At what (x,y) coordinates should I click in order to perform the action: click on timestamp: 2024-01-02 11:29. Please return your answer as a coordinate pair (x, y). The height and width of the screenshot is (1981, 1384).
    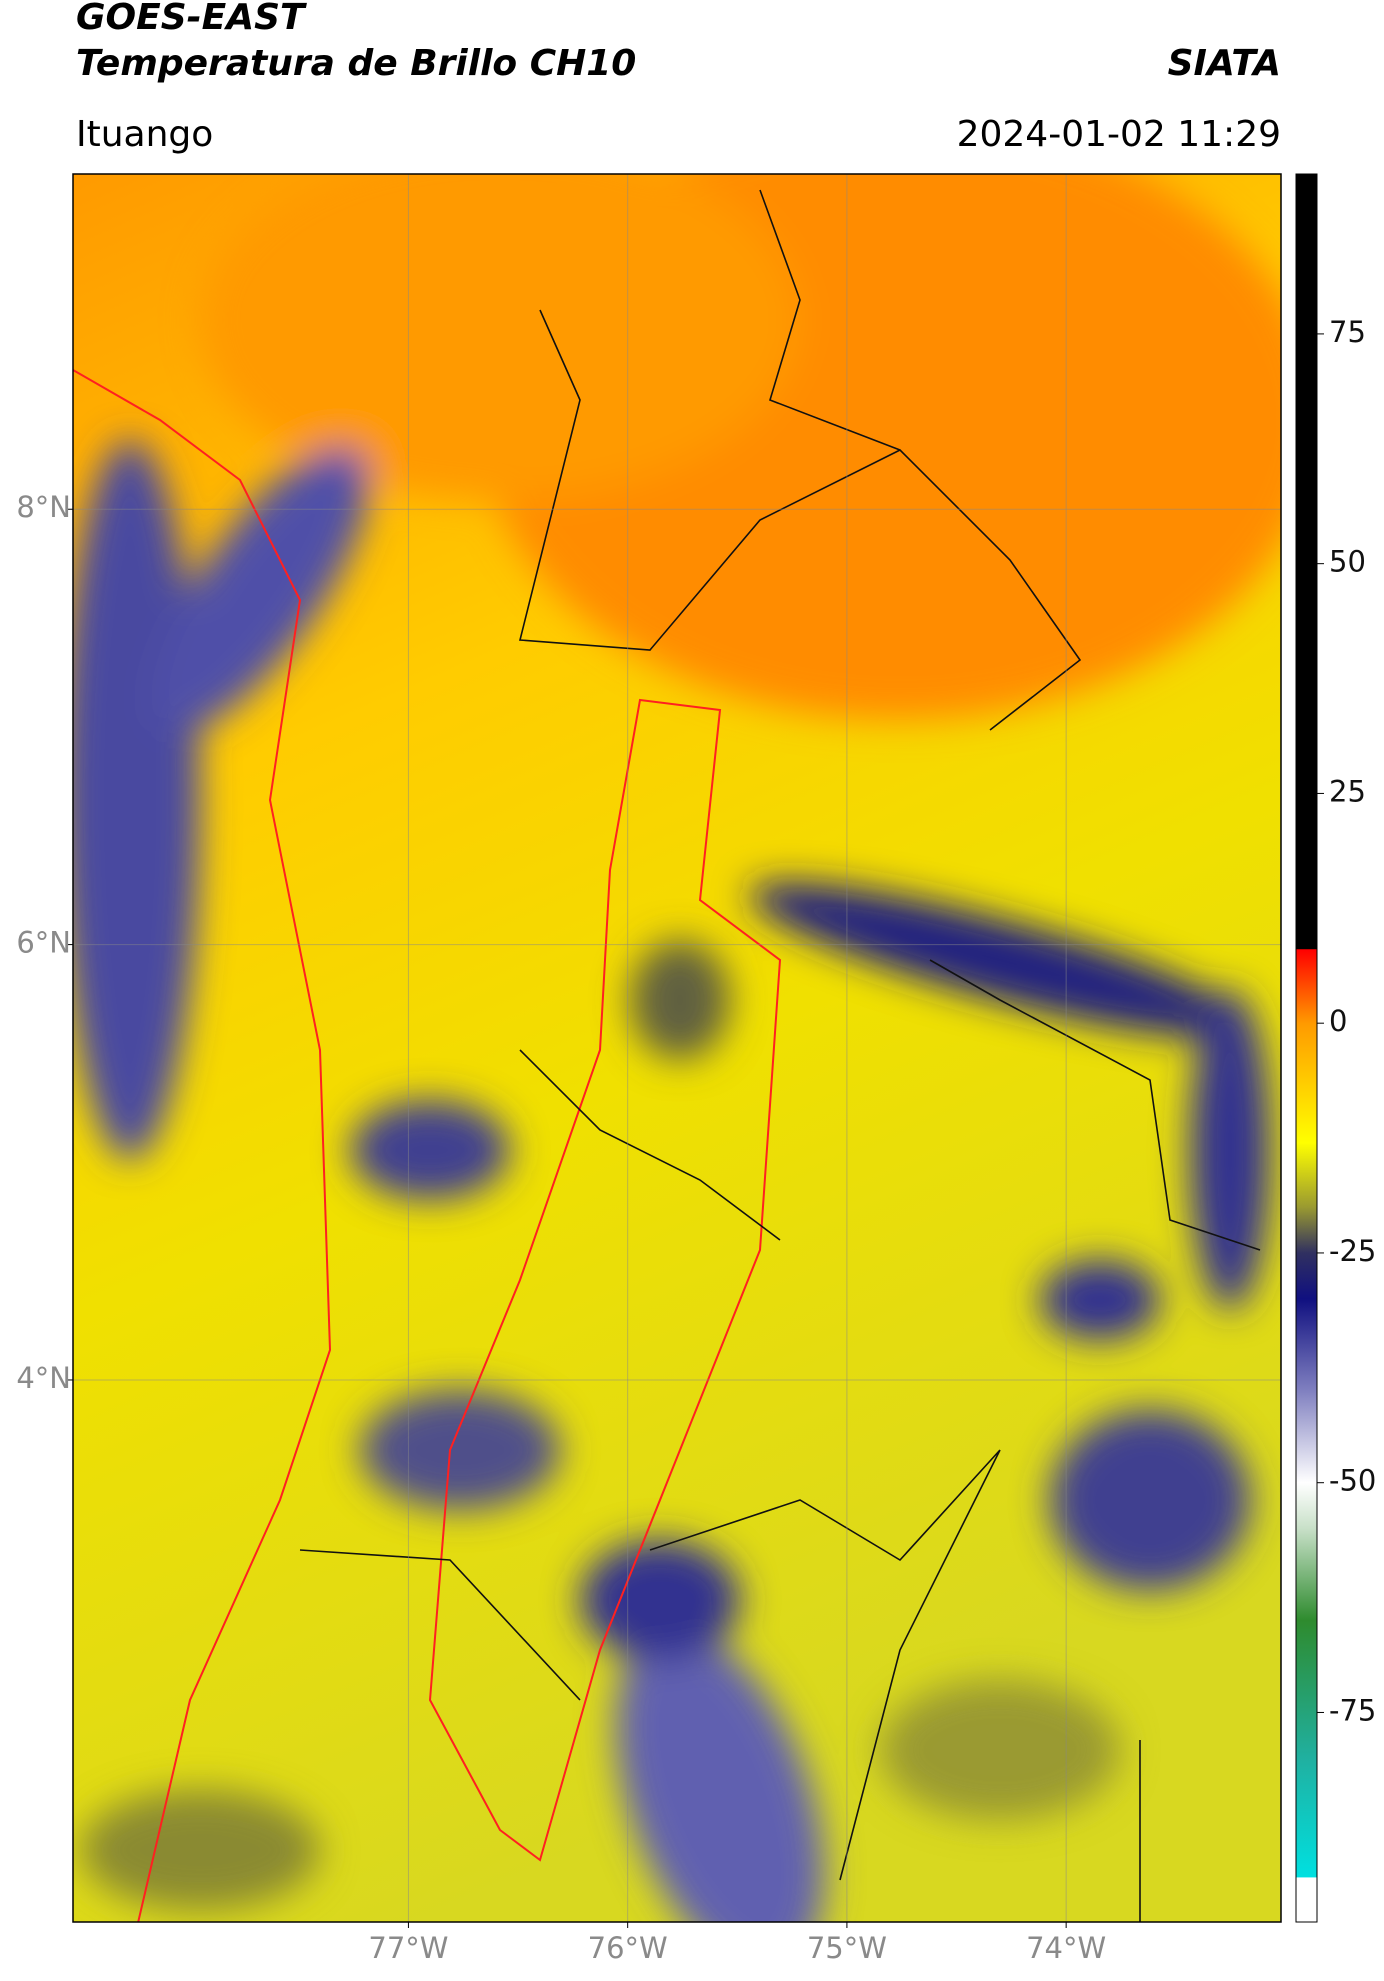
    Looking at the image, I should click on (1119, 134).